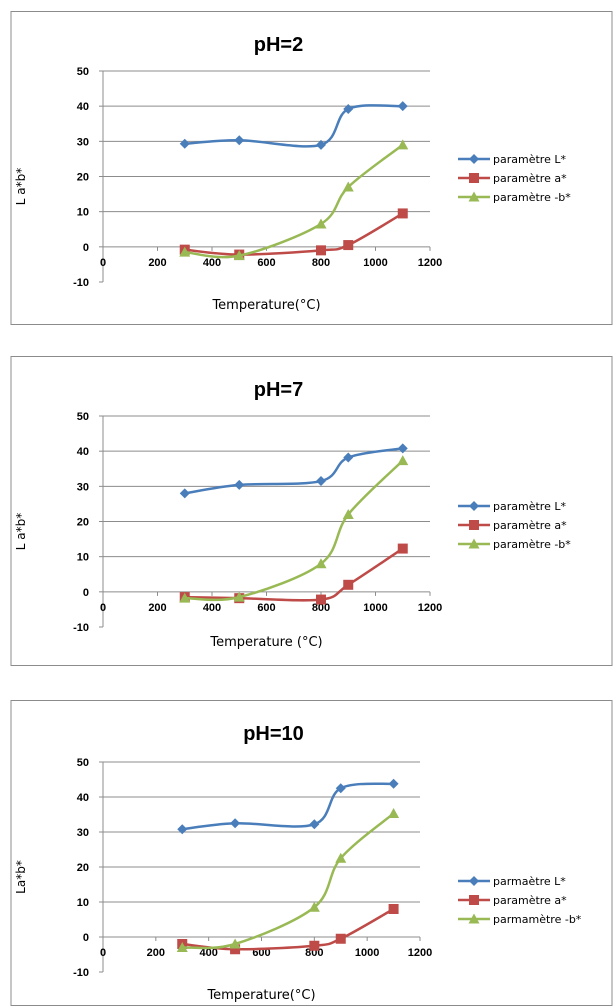 The width and height of the screenshot is (615, 1006). I want to click on legend: paramètre L* paramètre a* paramètre -b*, so click(514, 525).